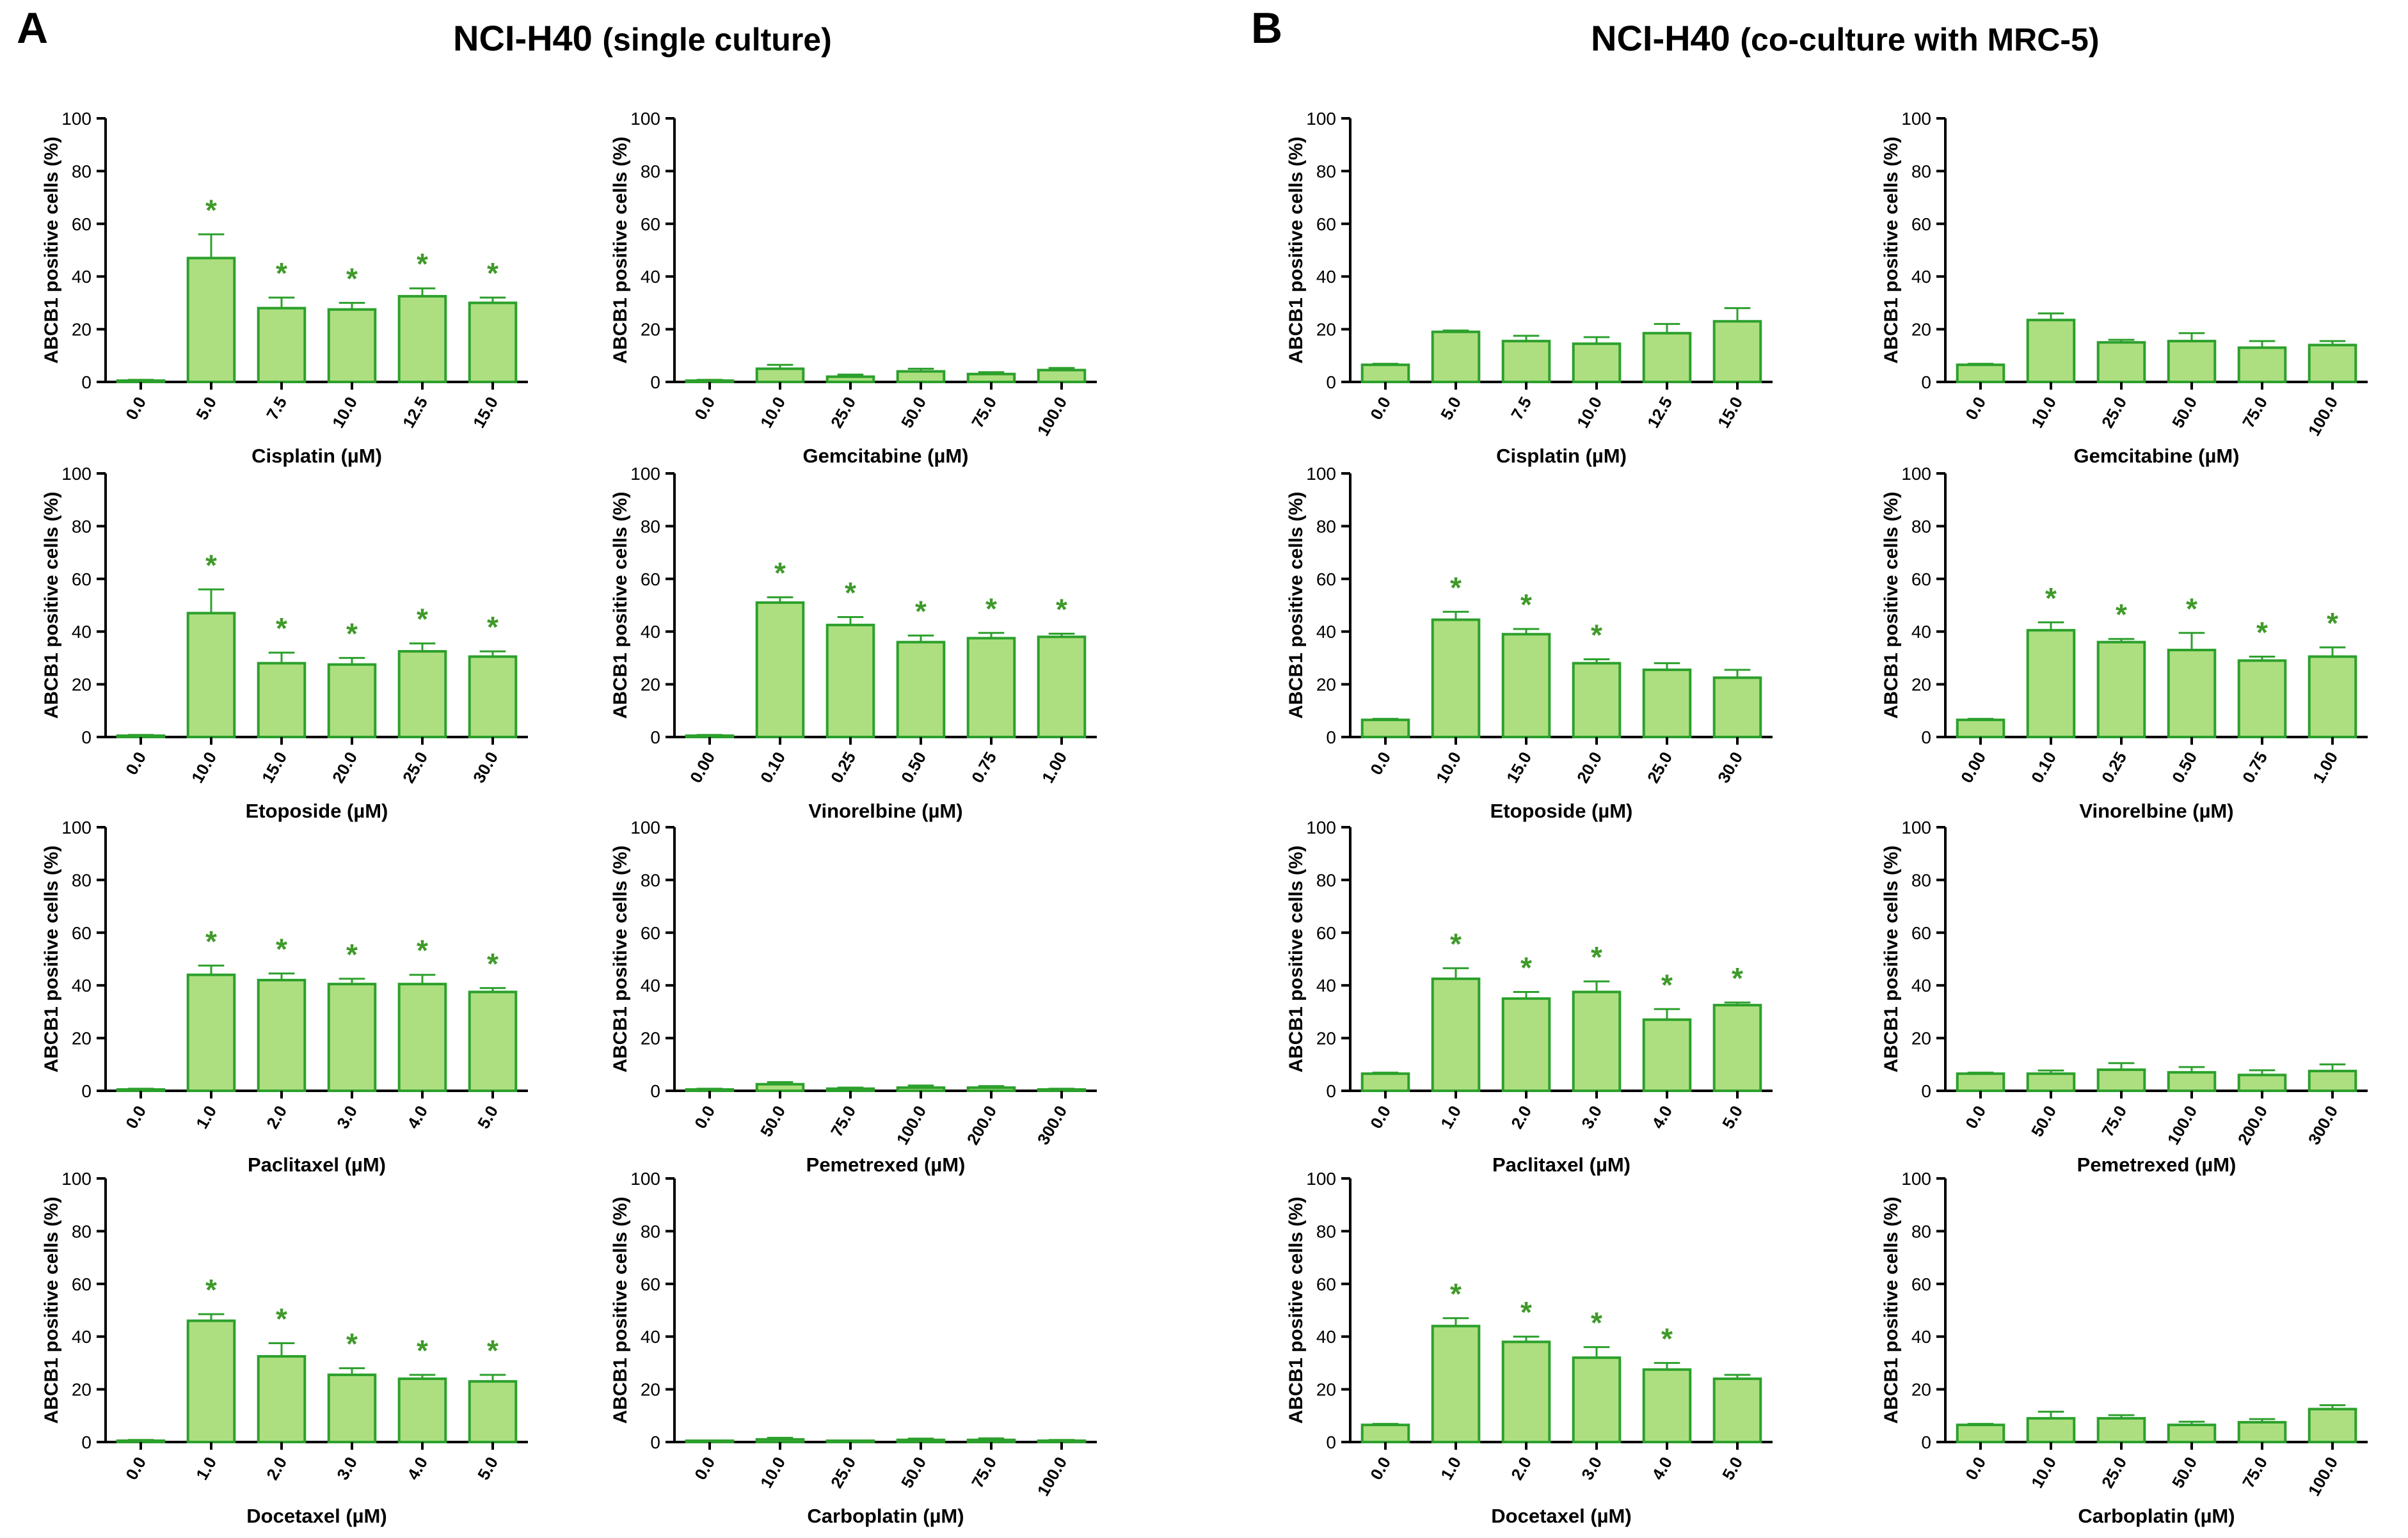  I want to click on x-tick-label: 0.25, so click(2114, 768).